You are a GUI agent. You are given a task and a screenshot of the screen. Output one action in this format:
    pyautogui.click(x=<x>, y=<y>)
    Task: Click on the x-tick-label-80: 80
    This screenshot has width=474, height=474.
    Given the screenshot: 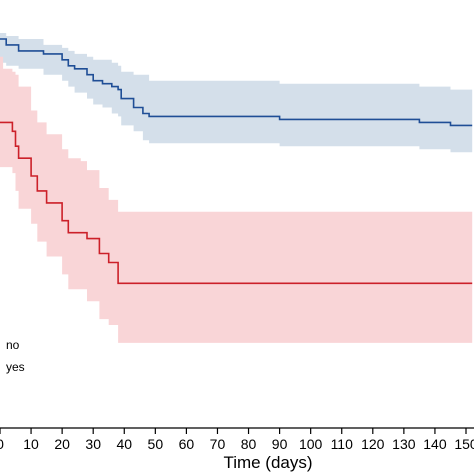 What is the action you would take?
    pyautogui.click(x=249, y=444)
    